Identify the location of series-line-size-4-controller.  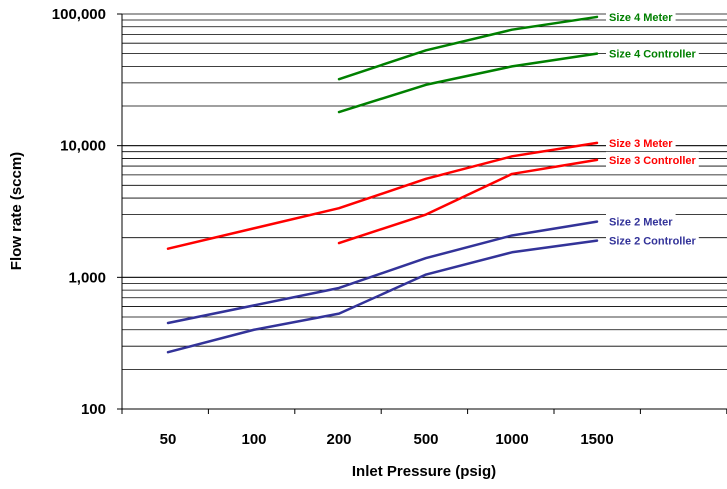
(468, 83).